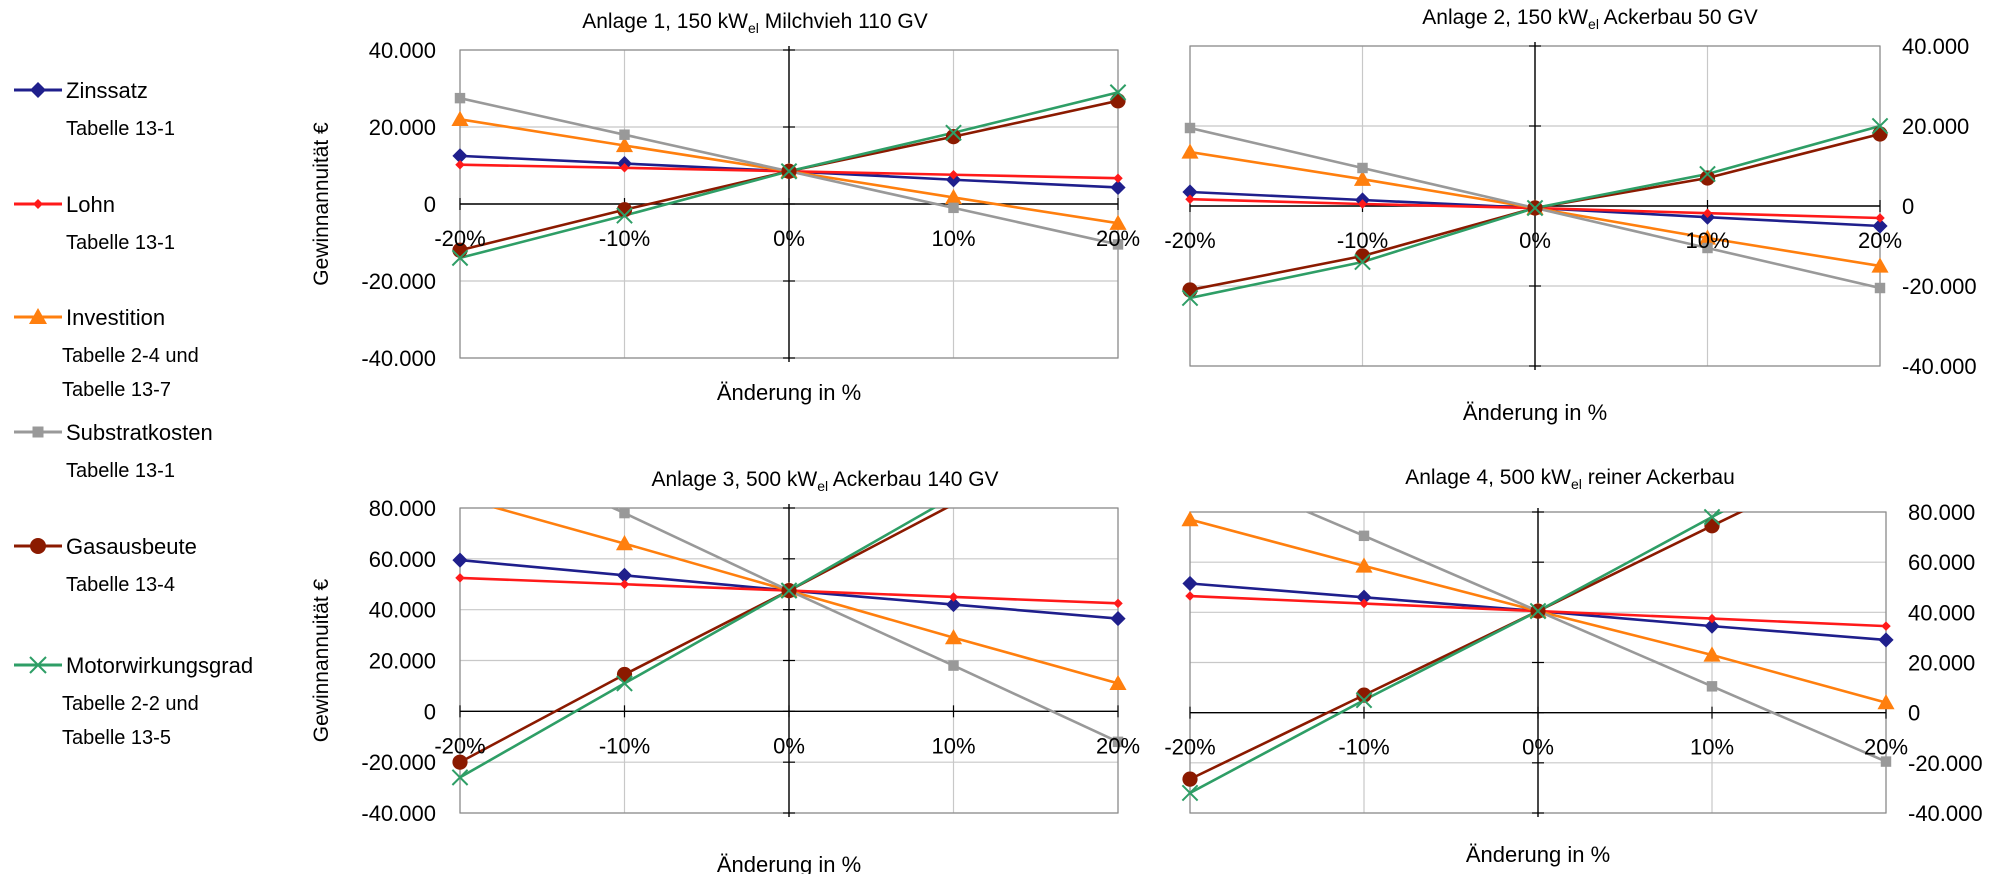 Image resolution: width=2010 pixels, height=874 pixels. Describe the element at coordinates (106, 353) in the screenshot. I see `legend-item: Investition Tabelle 2-4 und Tabelle 13-7` at that location.